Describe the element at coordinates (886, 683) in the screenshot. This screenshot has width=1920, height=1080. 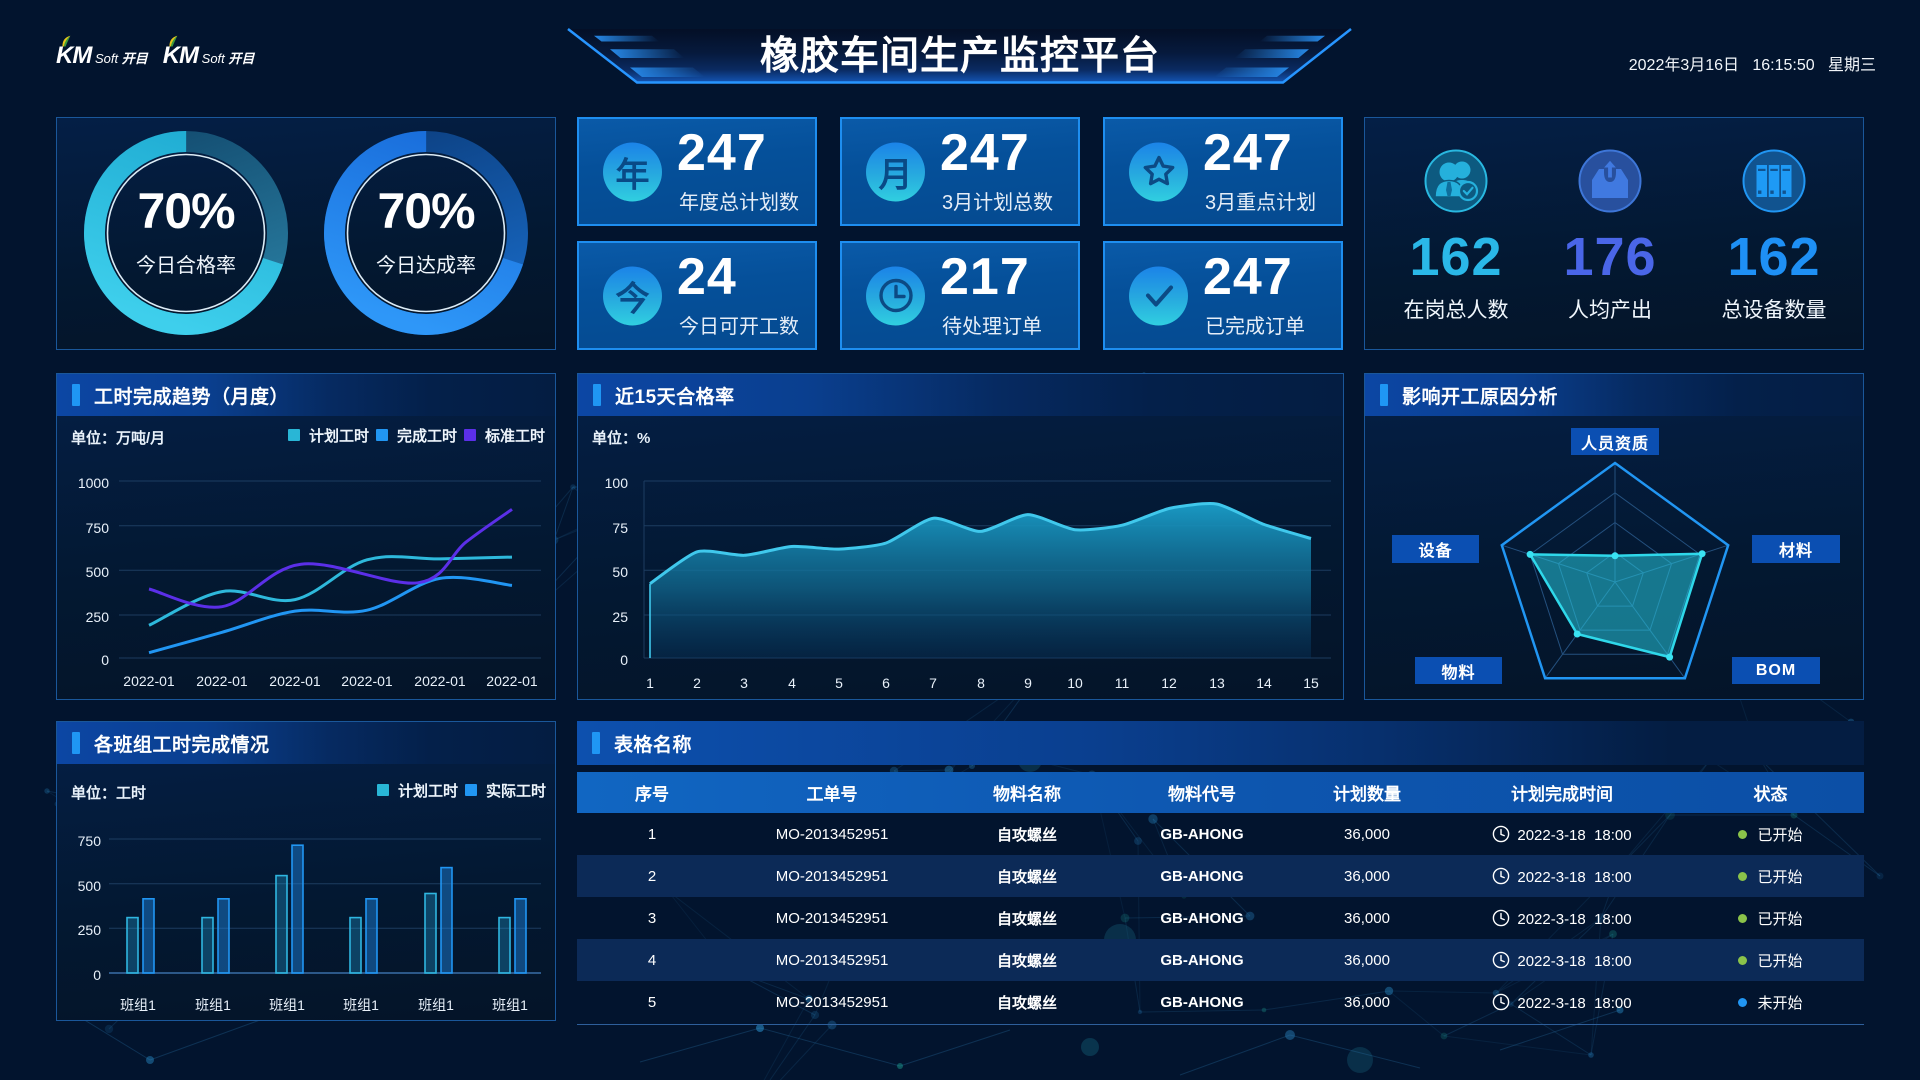
I see `svg-text: 6` at that location.